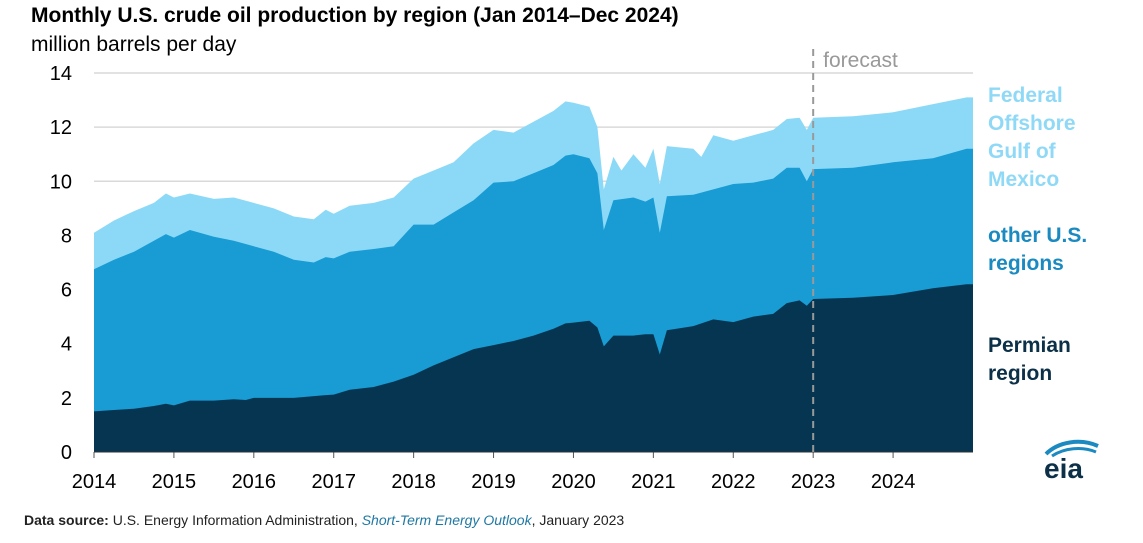  What do you see at coordinates (446, 520) in the screenshot?
I see `source-publication: Short-Term Energy Outlook` at bounding box center [446, 520].